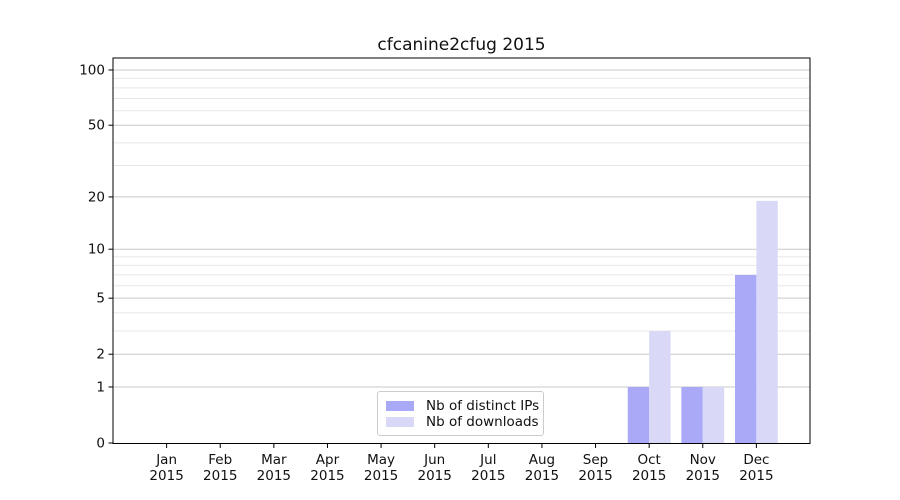 This screenshot has height=500, width=900. I want to click on y-tick-label: 5, so click(100, 299).